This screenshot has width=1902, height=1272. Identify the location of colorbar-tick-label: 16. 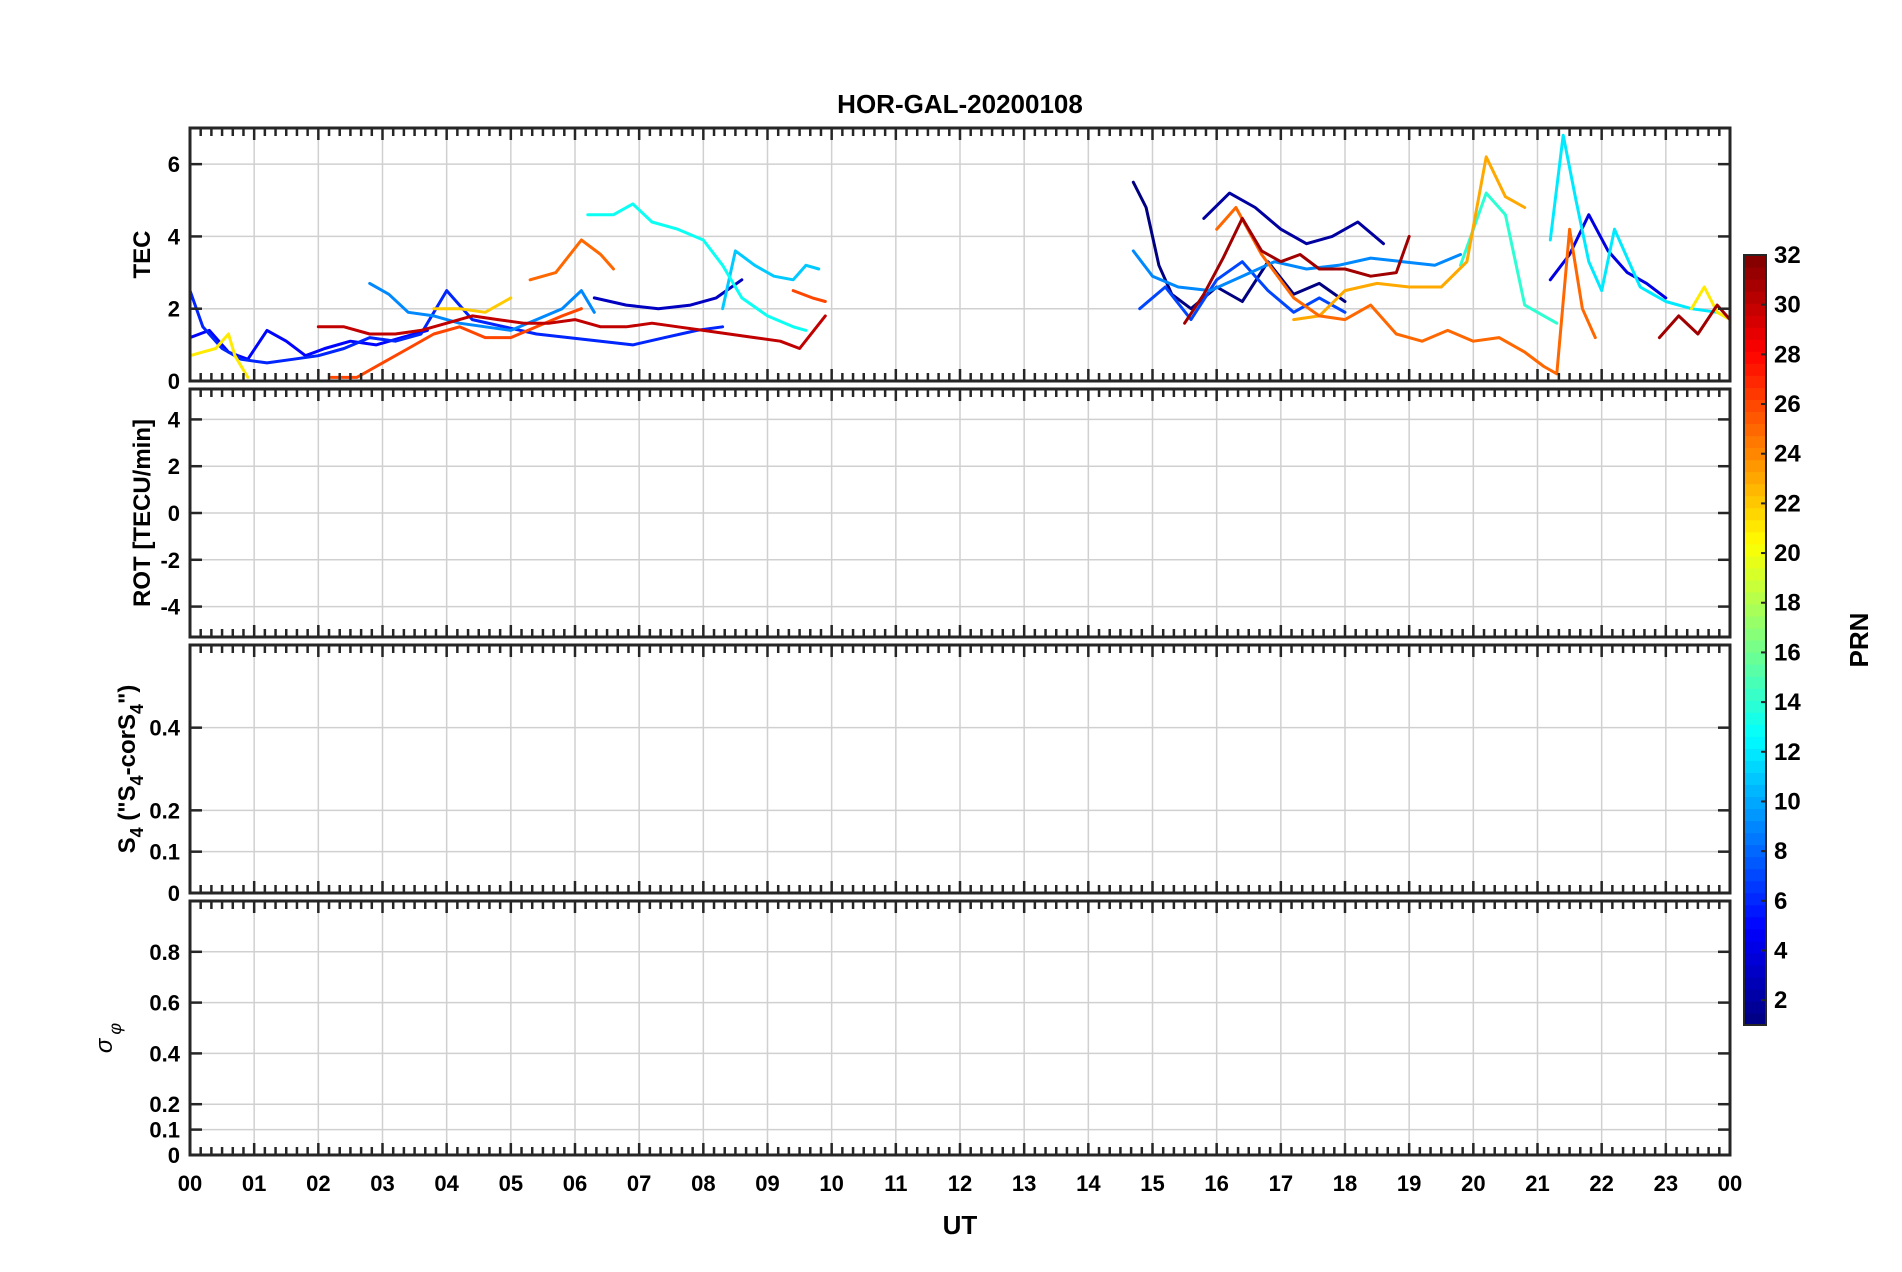
(1787, 652).